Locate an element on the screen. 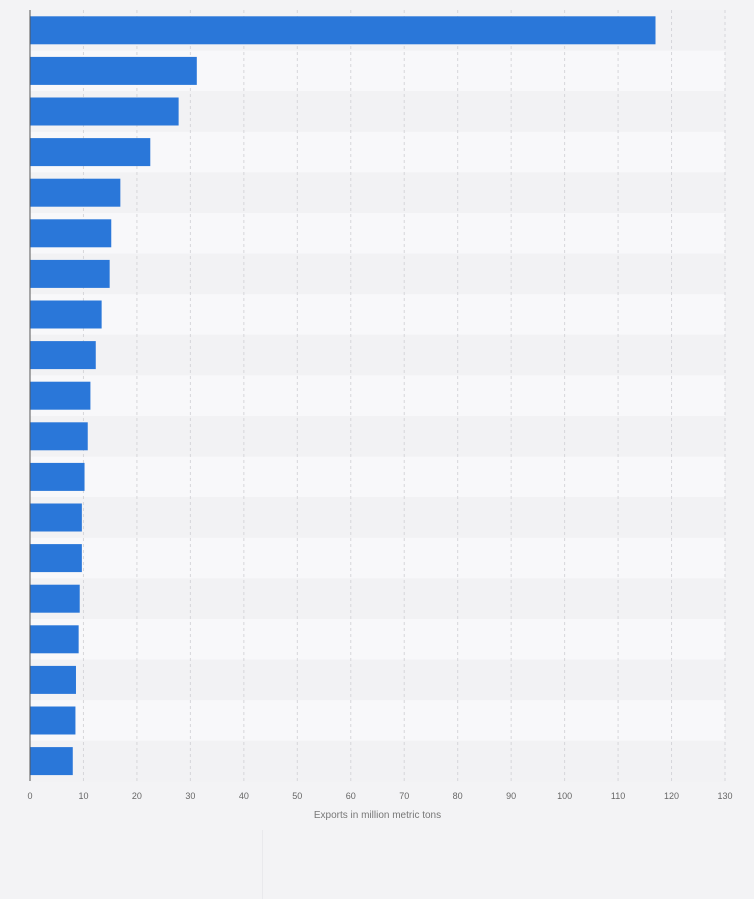 The height and width of the screenshot is (899, 754). x-tick-label: 60 is located at coordinates (351, 796).